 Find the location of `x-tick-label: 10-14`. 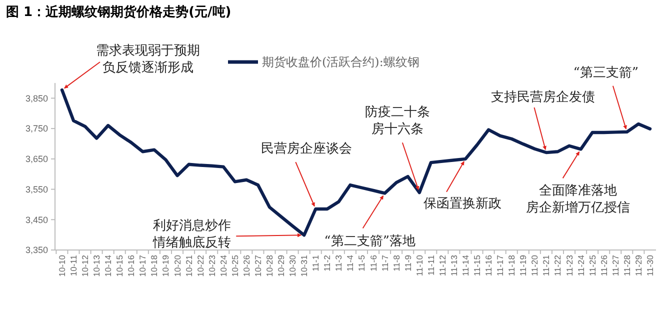

x-tick-label: 10-14 is located at coordinates (108, 265).